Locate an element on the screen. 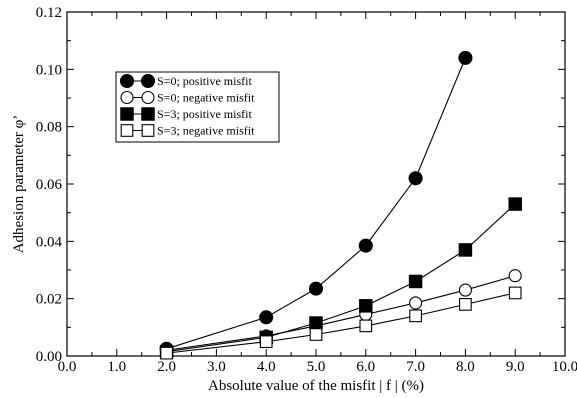 The height and width of the screenshot is (398, 577). legend-label: S=0; positive misfit is located at coordinates (204, 81).